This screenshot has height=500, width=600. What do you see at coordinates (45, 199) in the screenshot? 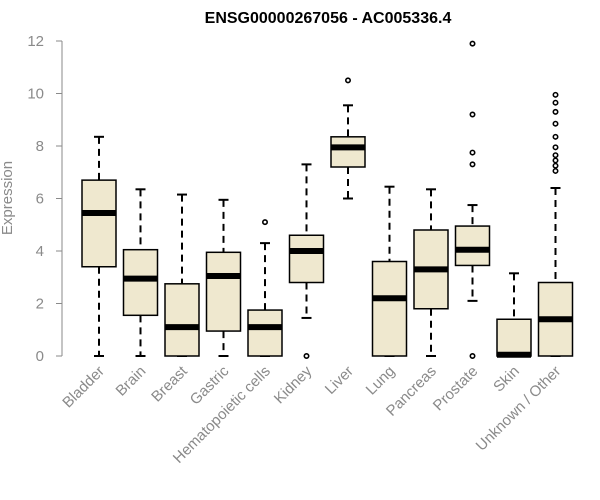
I see `y-axis: 0 2 4 6 8 10 12` at bounding box center [45, 199].